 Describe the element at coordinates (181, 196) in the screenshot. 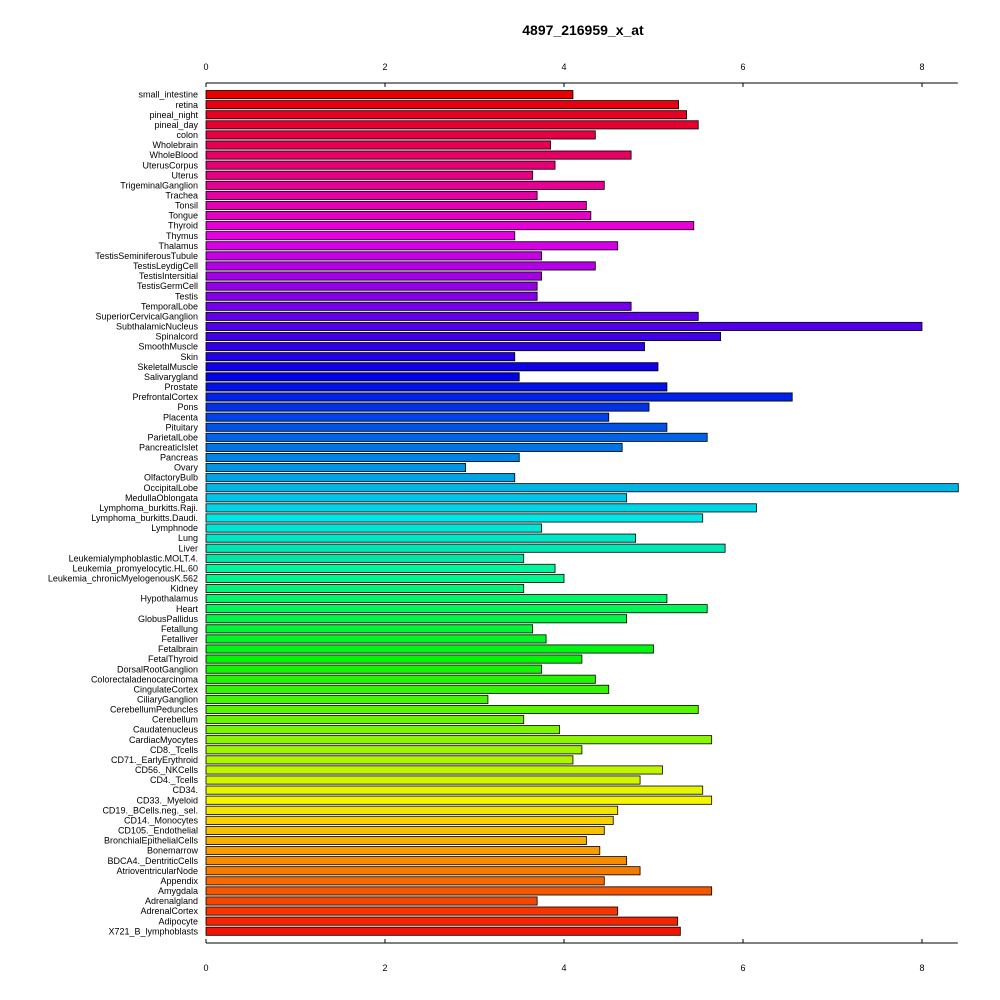

I see `category-label: Trachea` at that location.